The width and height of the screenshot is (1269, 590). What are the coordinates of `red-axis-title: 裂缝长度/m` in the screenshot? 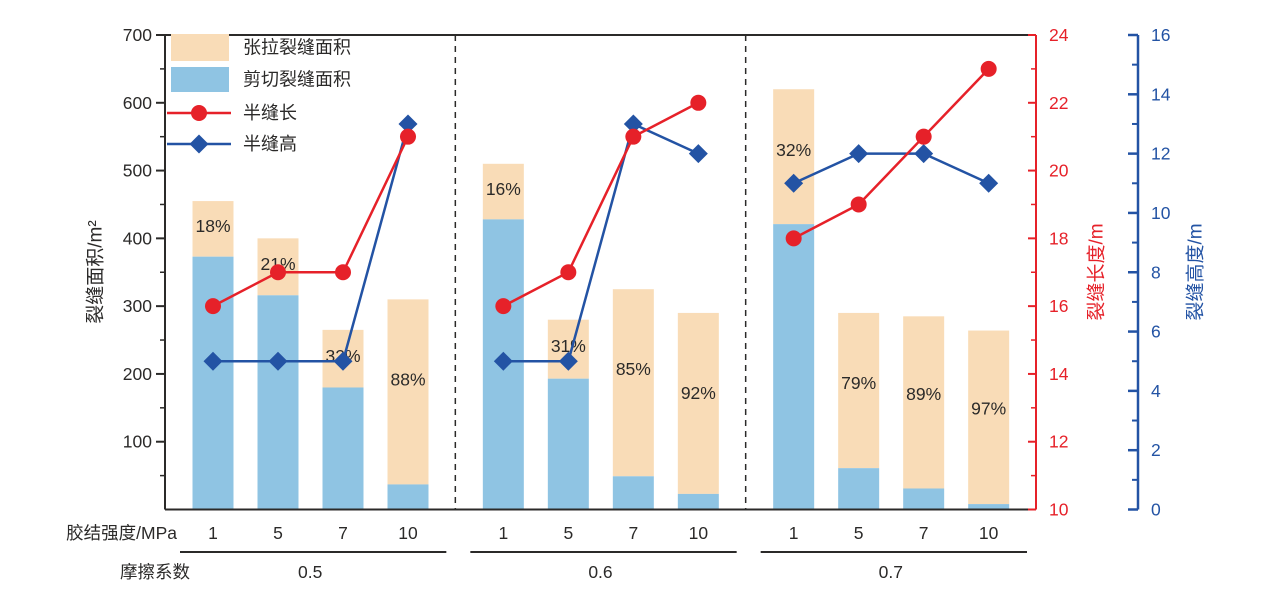 It's located at (1097, 271).